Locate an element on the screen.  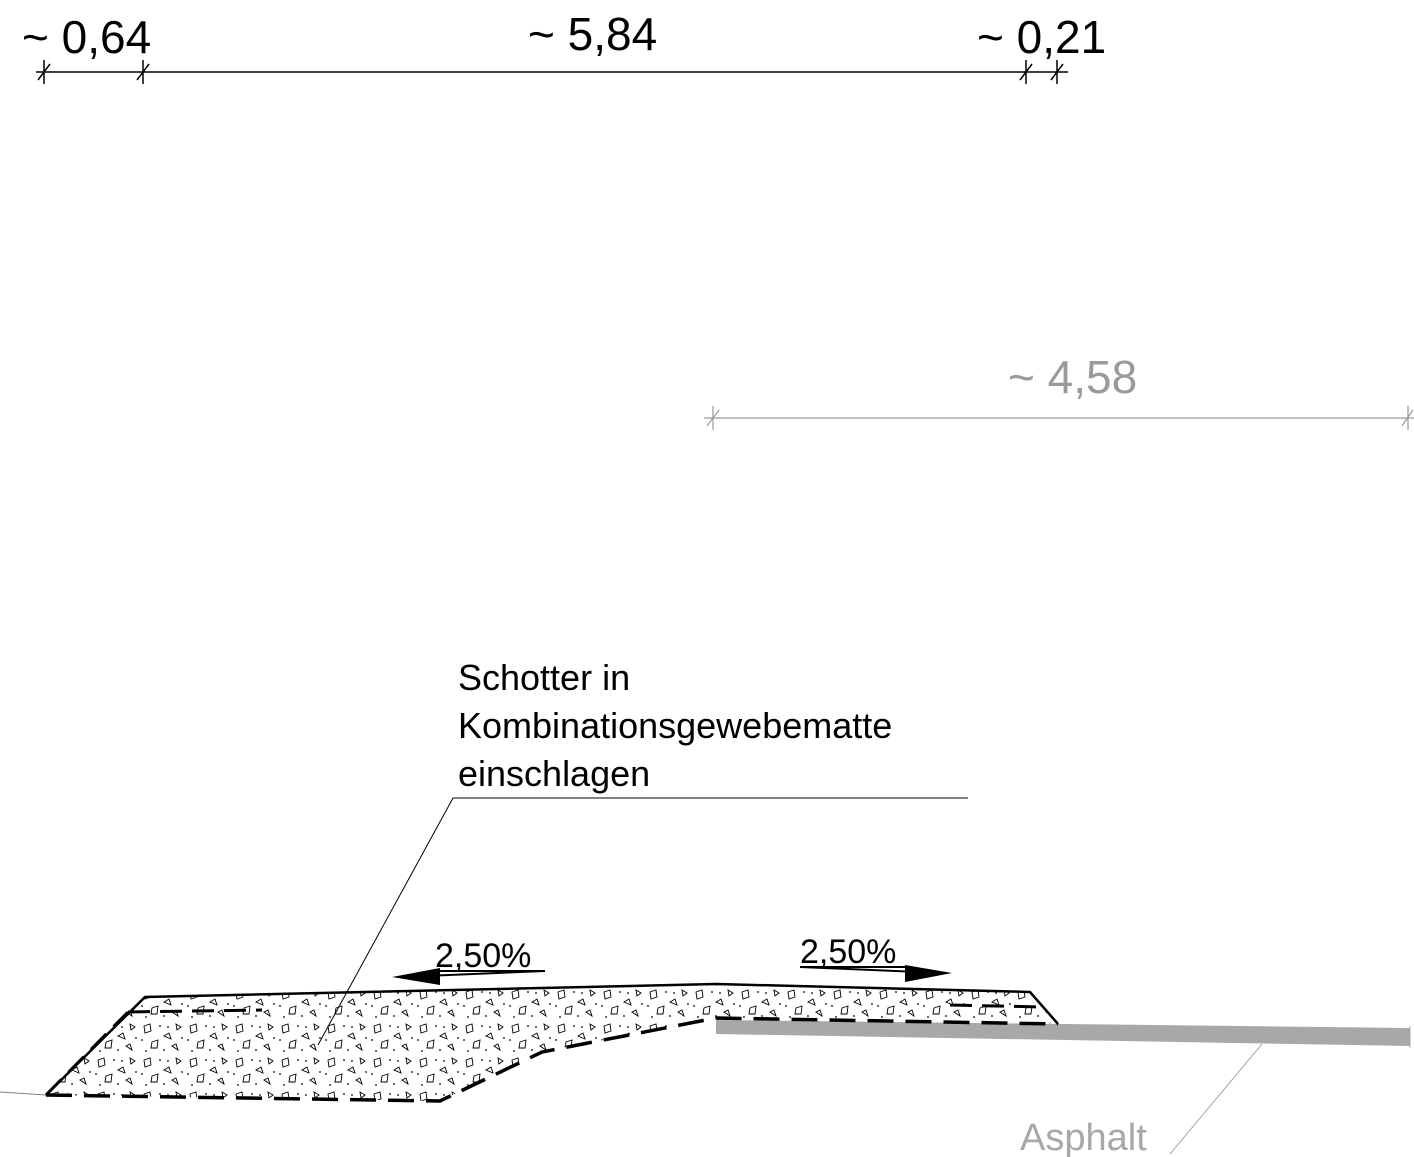
geotextile-top-right-flap is located at coordinates (996, 1006).